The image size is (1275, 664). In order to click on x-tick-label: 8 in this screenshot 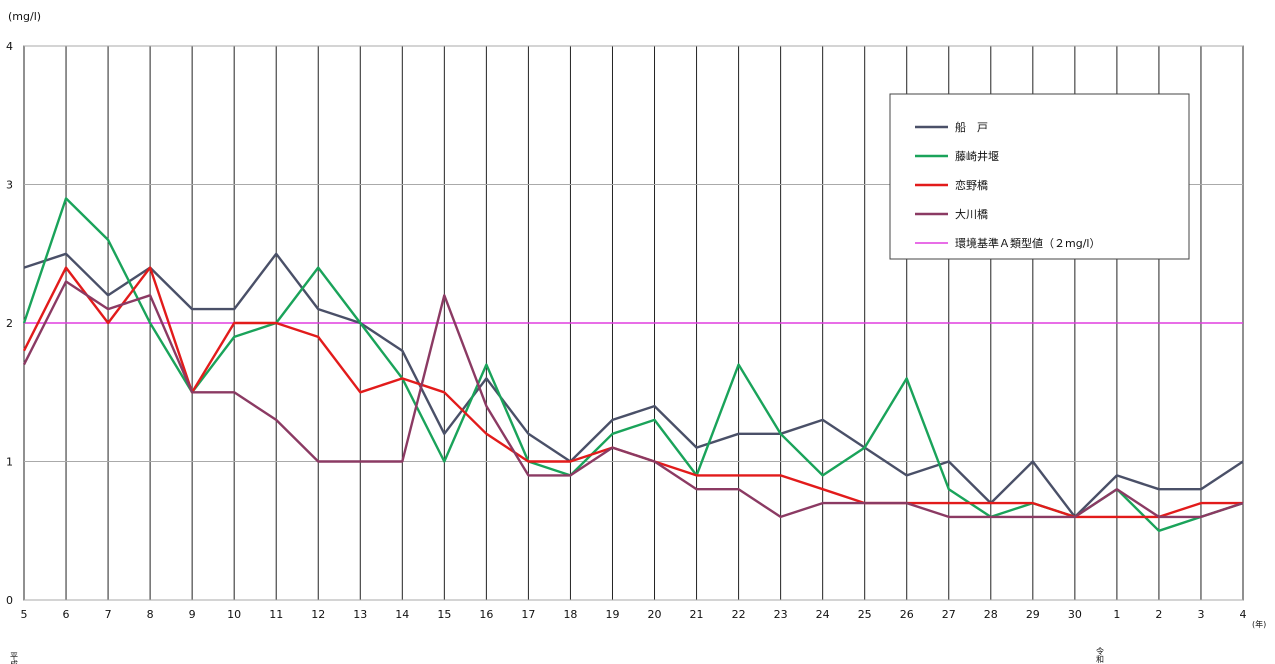, I will do `click(150, 614)`.